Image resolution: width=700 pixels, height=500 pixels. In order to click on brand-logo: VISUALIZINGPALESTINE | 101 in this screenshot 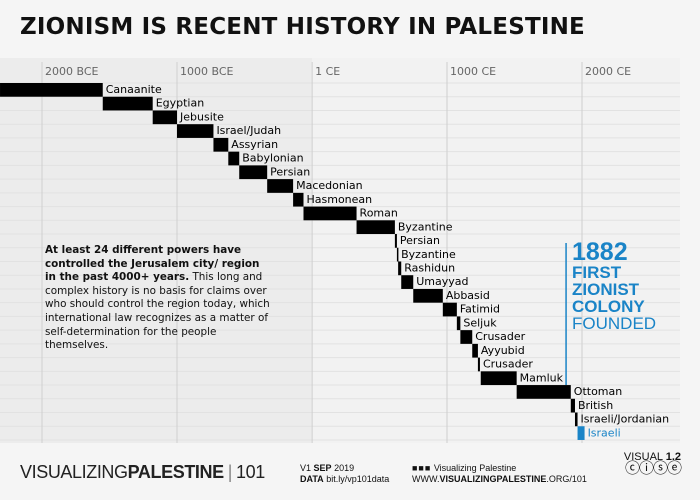, I will do `click(142, 472)`.